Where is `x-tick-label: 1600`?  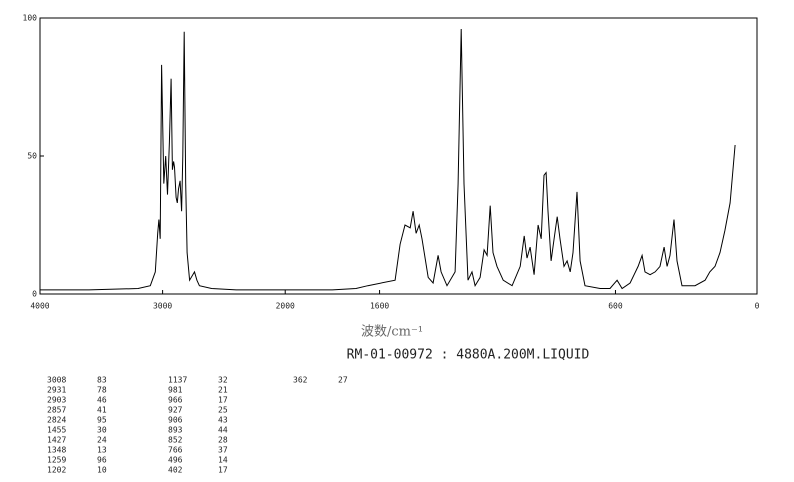
x-tick-label: 1600 is located at coordinates (379, 306).